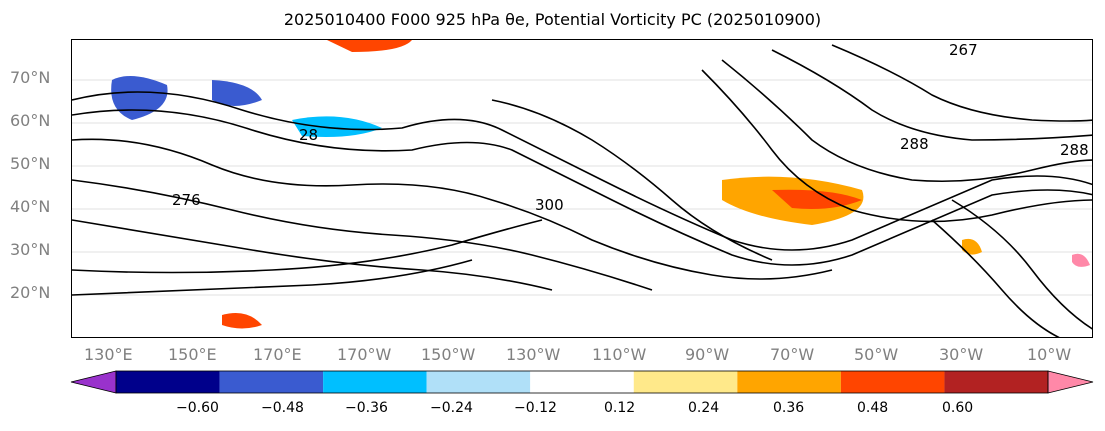  Describe the element at coordinates (237, 93) in the screenshot. I see `fill-blue-north-pacific` at that location.